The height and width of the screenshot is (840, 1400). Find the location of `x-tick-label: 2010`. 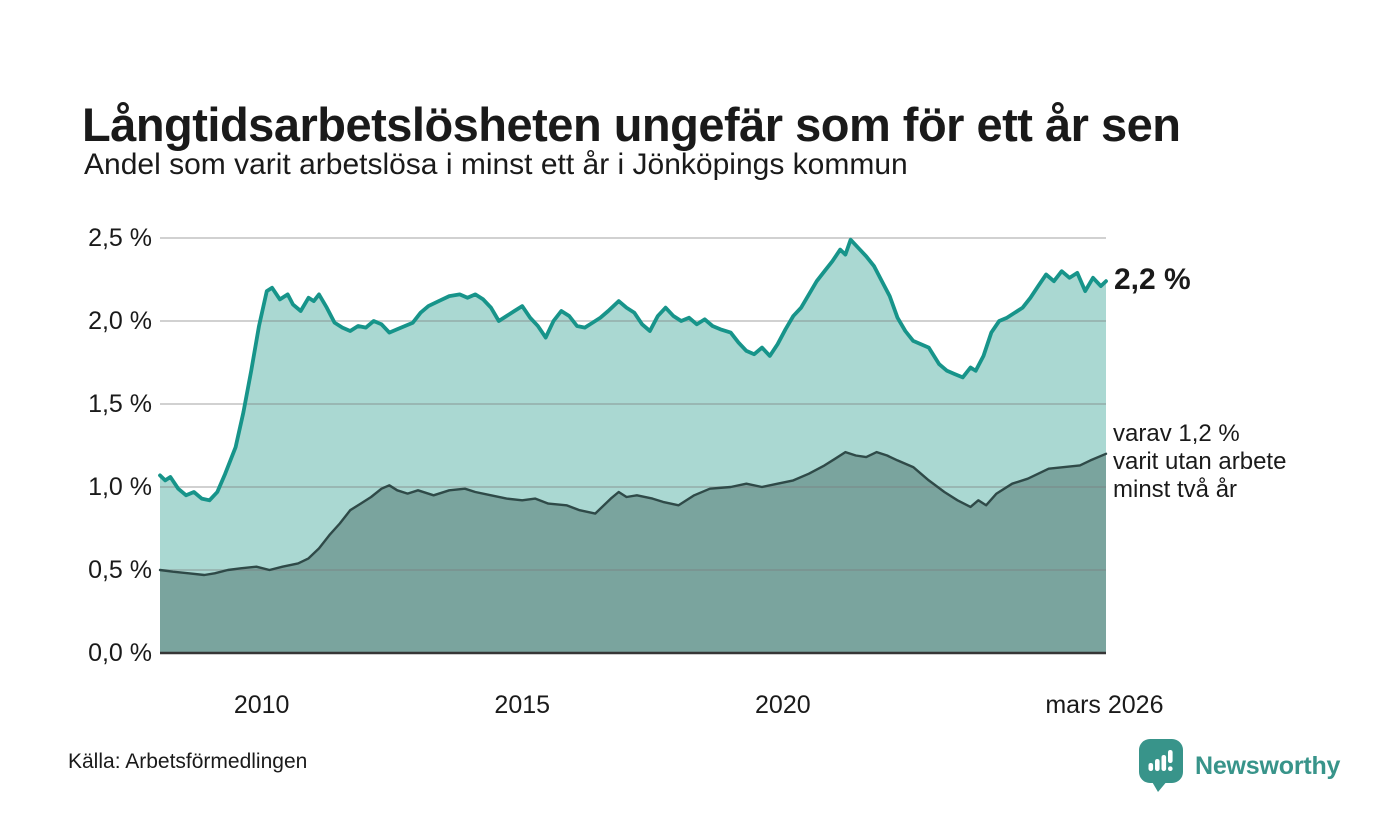

x-tick-label: 2010 is located at coordinates (261, 705).